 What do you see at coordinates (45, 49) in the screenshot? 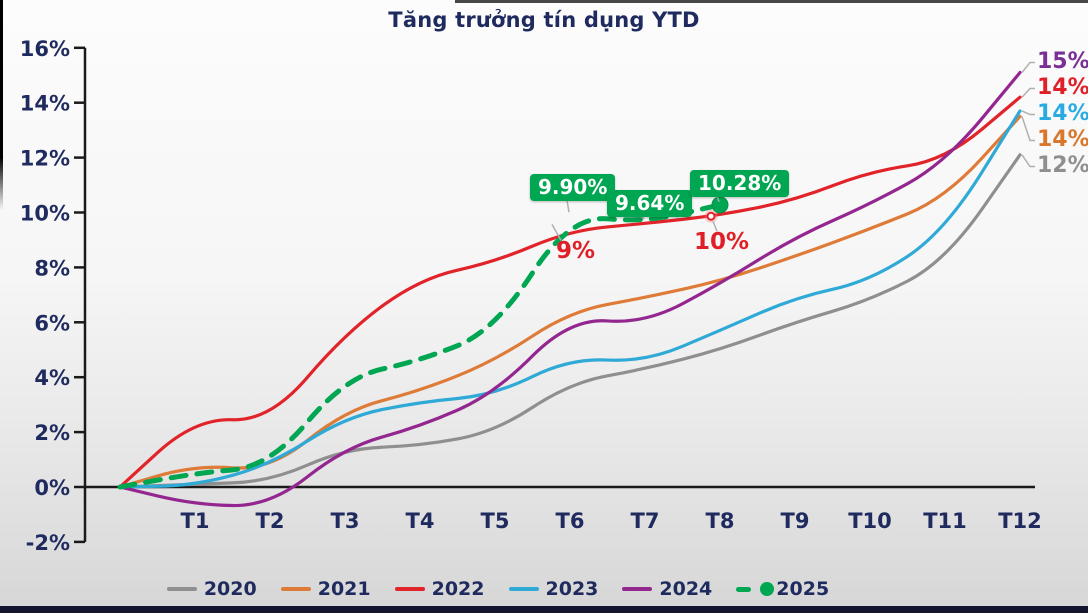
I see `y-axis-tick-label: 16%` at bounding box center [45, 49].